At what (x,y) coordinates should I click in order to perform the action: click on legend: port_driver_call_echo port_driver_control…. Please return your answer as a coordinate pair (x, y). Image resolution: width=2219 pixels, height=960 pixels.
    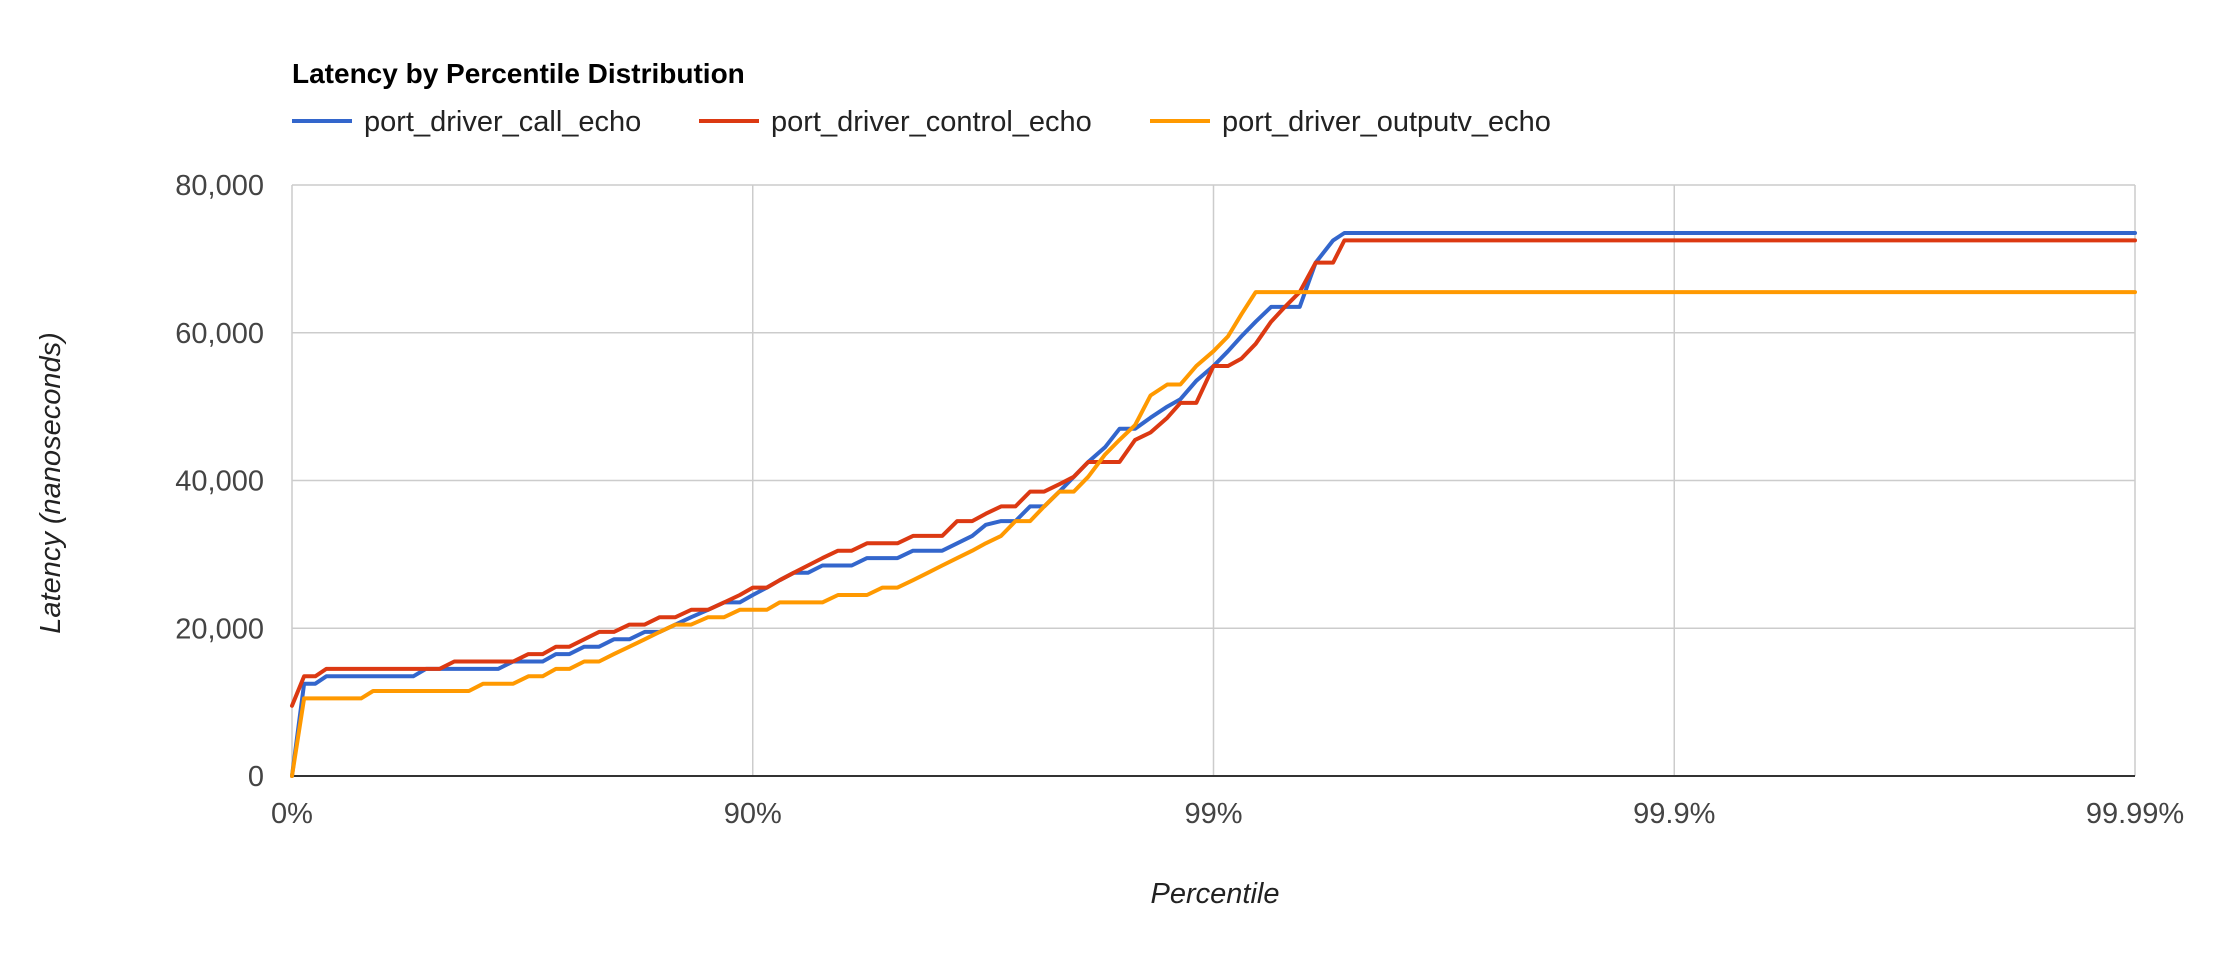
    Looking at the image, I should click on (921, 122).